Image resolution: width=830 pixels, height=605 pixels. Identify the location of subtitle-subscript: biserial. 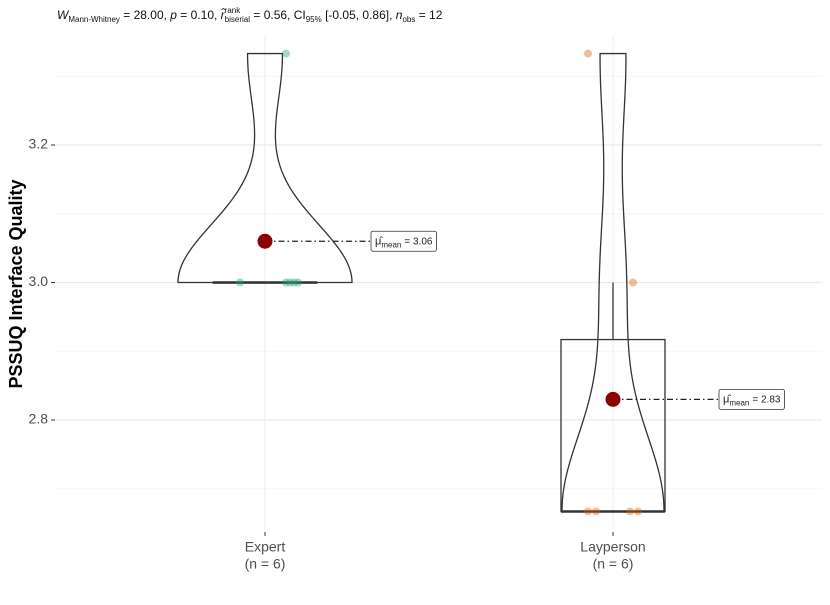
(238, 19).